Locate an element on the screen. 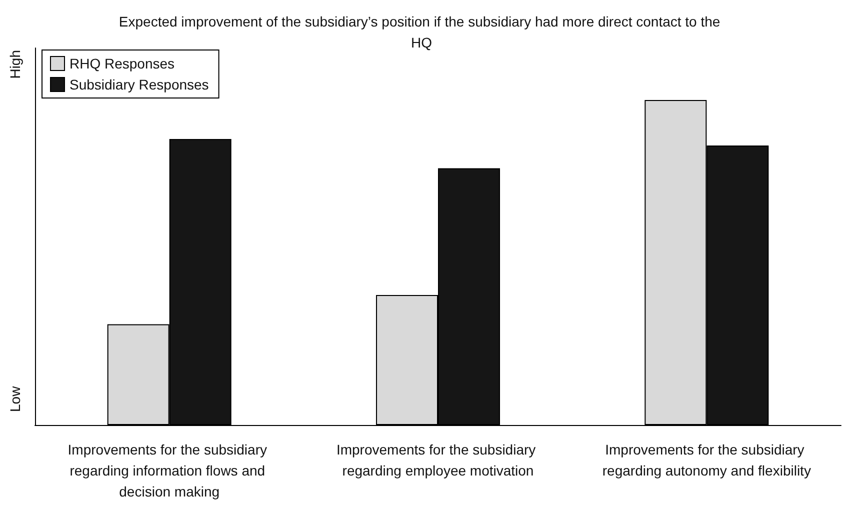 This screenshot has width=843, height=505. text: Low is located at coordinates (15, 398).